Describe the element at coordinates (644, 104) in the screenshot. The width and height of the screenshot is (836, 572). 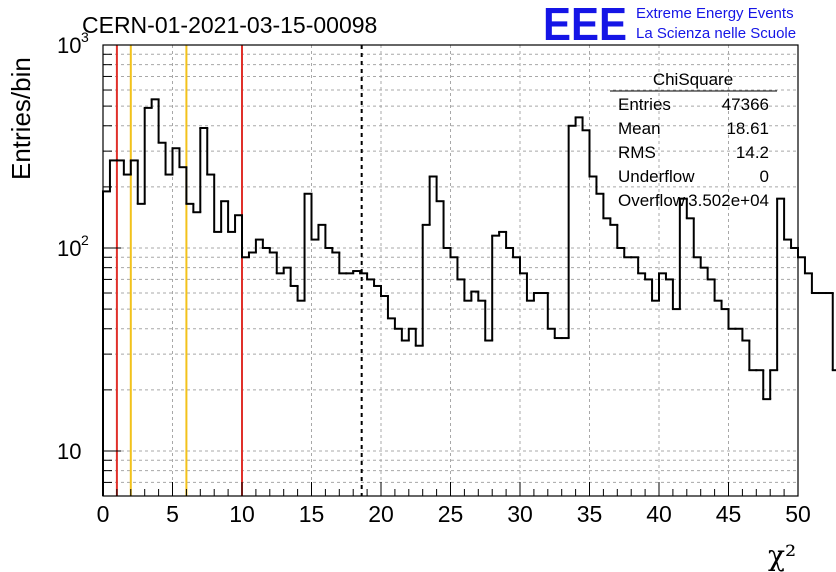
I see `stats-row-label: Entries` at that location.